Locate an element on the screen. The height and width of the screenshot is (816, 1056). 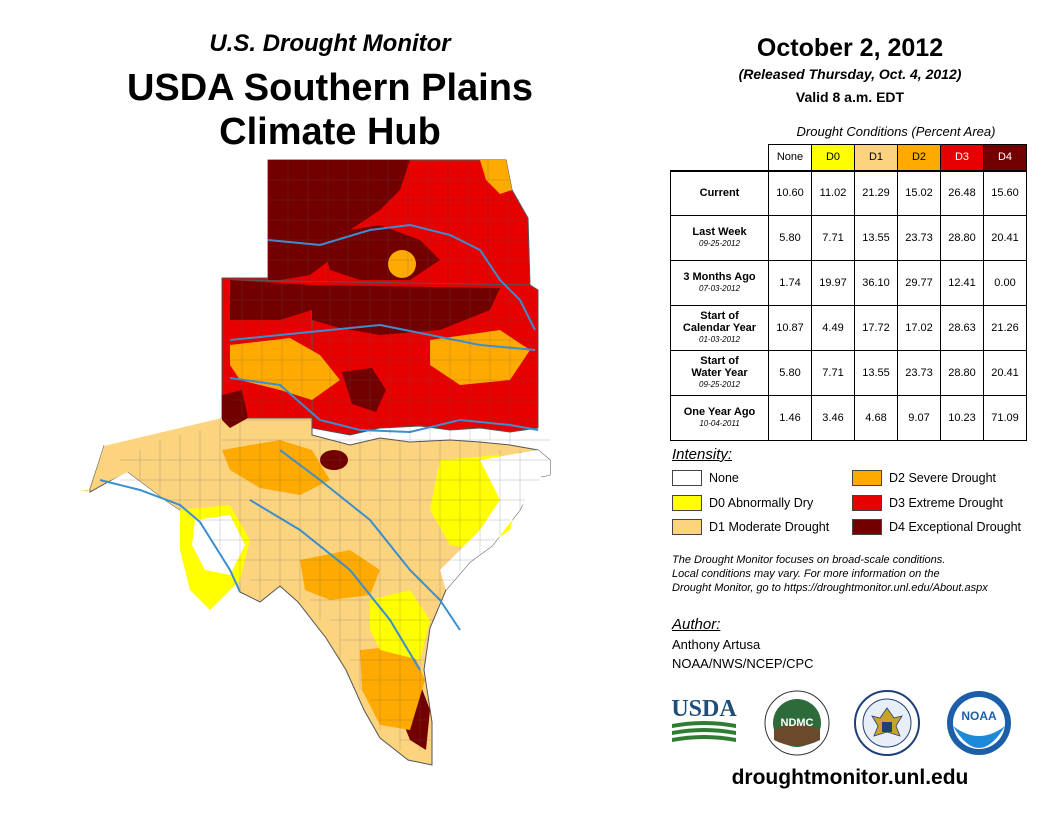
report-date: October 2, 2012 is located at coordinates (850, 48).